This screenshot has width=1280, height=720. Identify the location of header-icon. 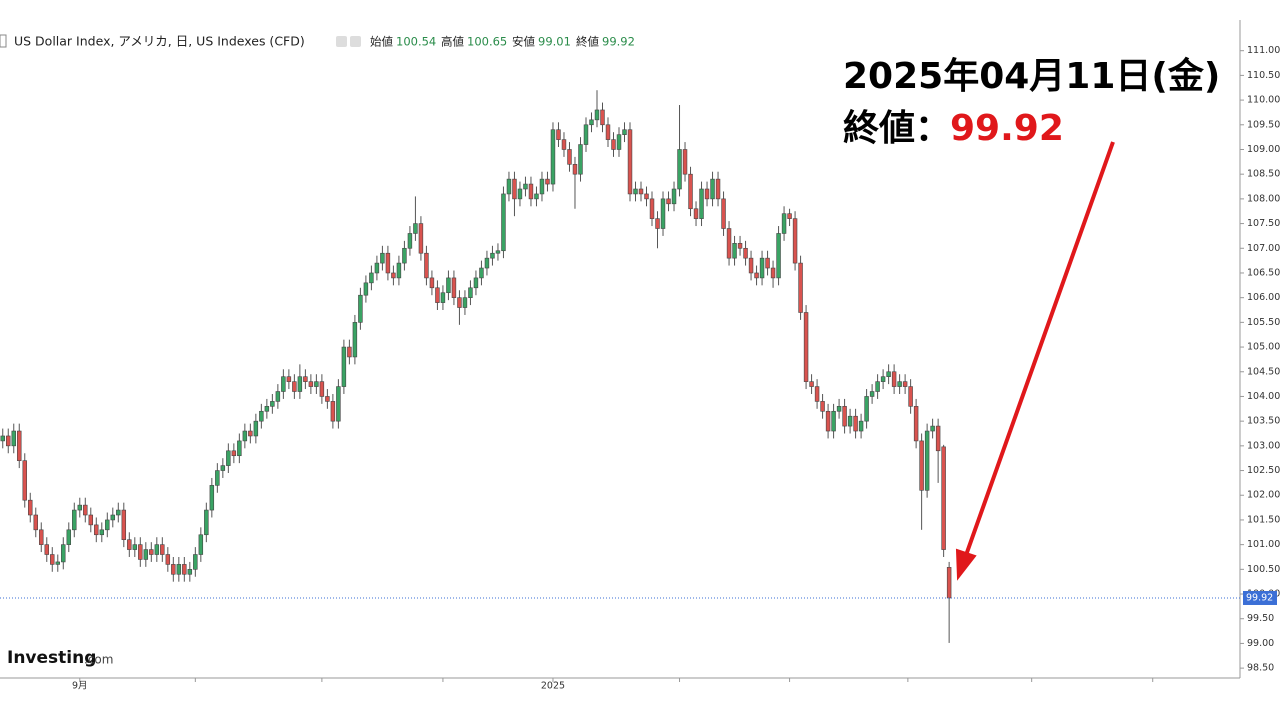
(3, 41).